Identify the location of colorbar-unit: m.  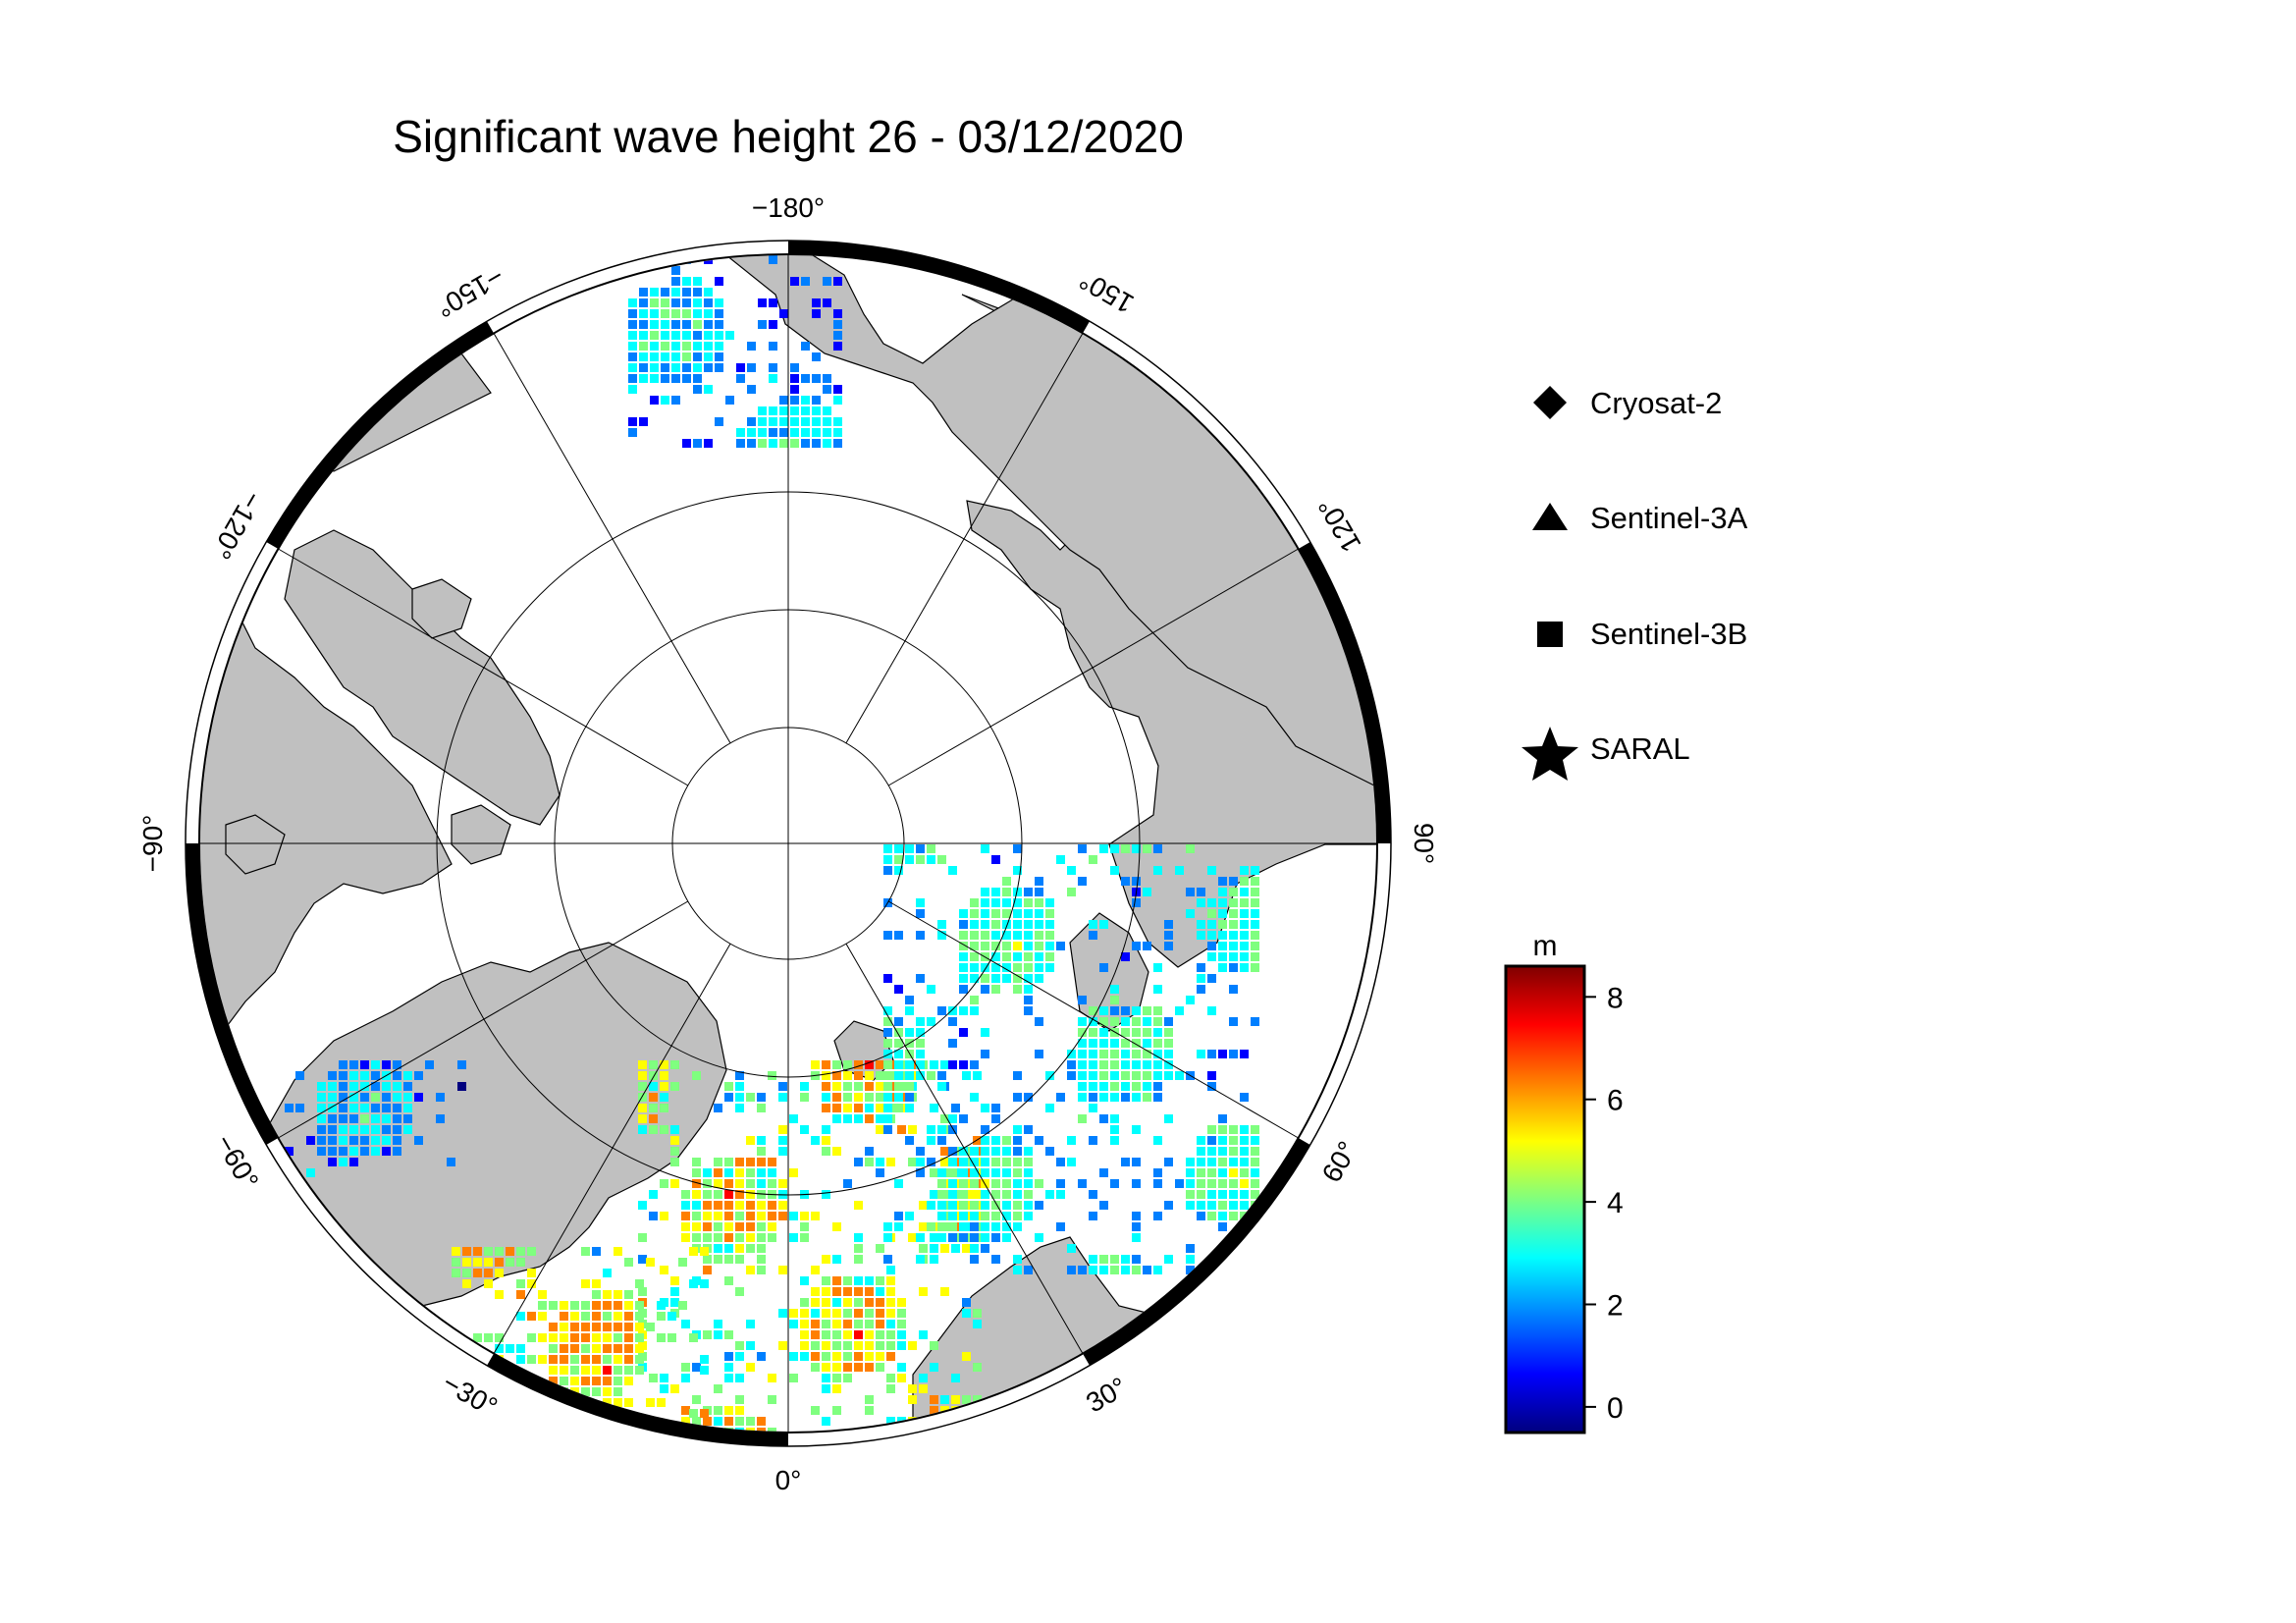
(1546, 946).